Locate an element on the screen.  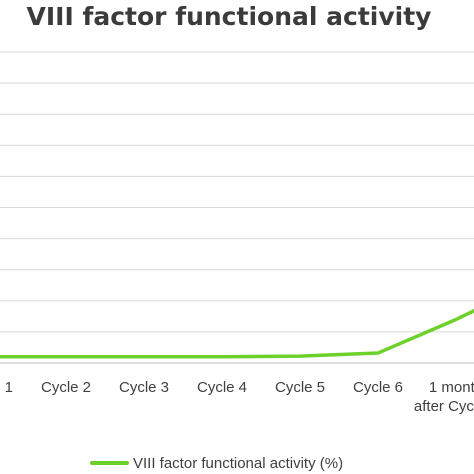
chart-title: VIII factor functional activity is located at coordinates (229, 16).